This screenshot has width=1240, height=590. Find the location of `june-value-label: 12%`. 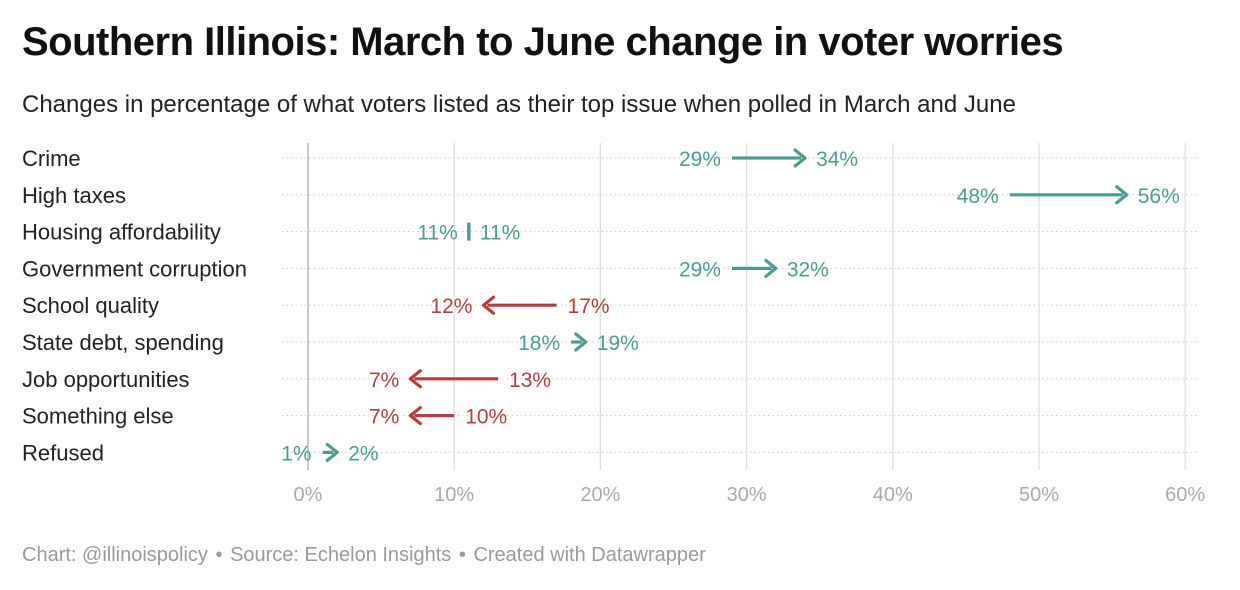

june-value-label: 12% is located at coordinates (451, 306).